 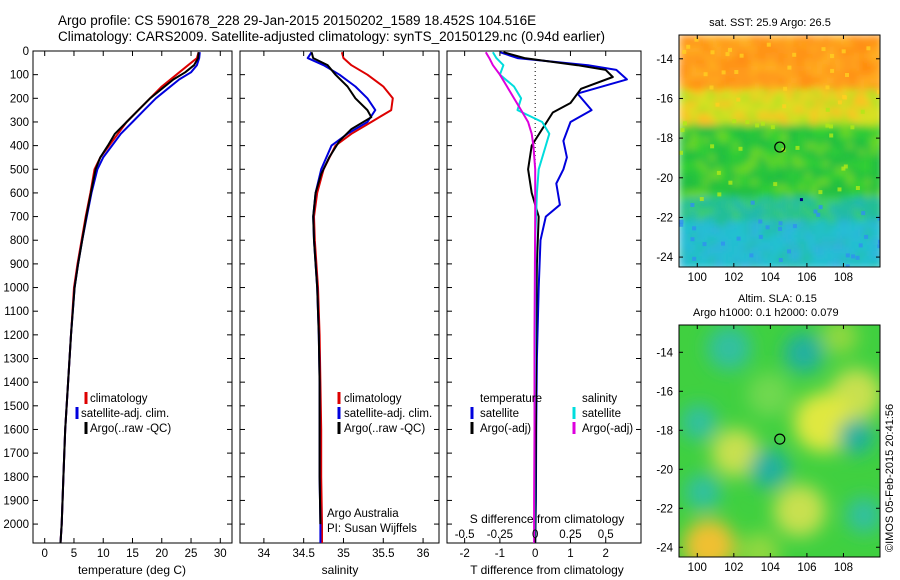 What do you see at coordinates (129, 297) in the screenshot?
I see `series-line-argo-raw-qc` at bounding box center [129, 297].